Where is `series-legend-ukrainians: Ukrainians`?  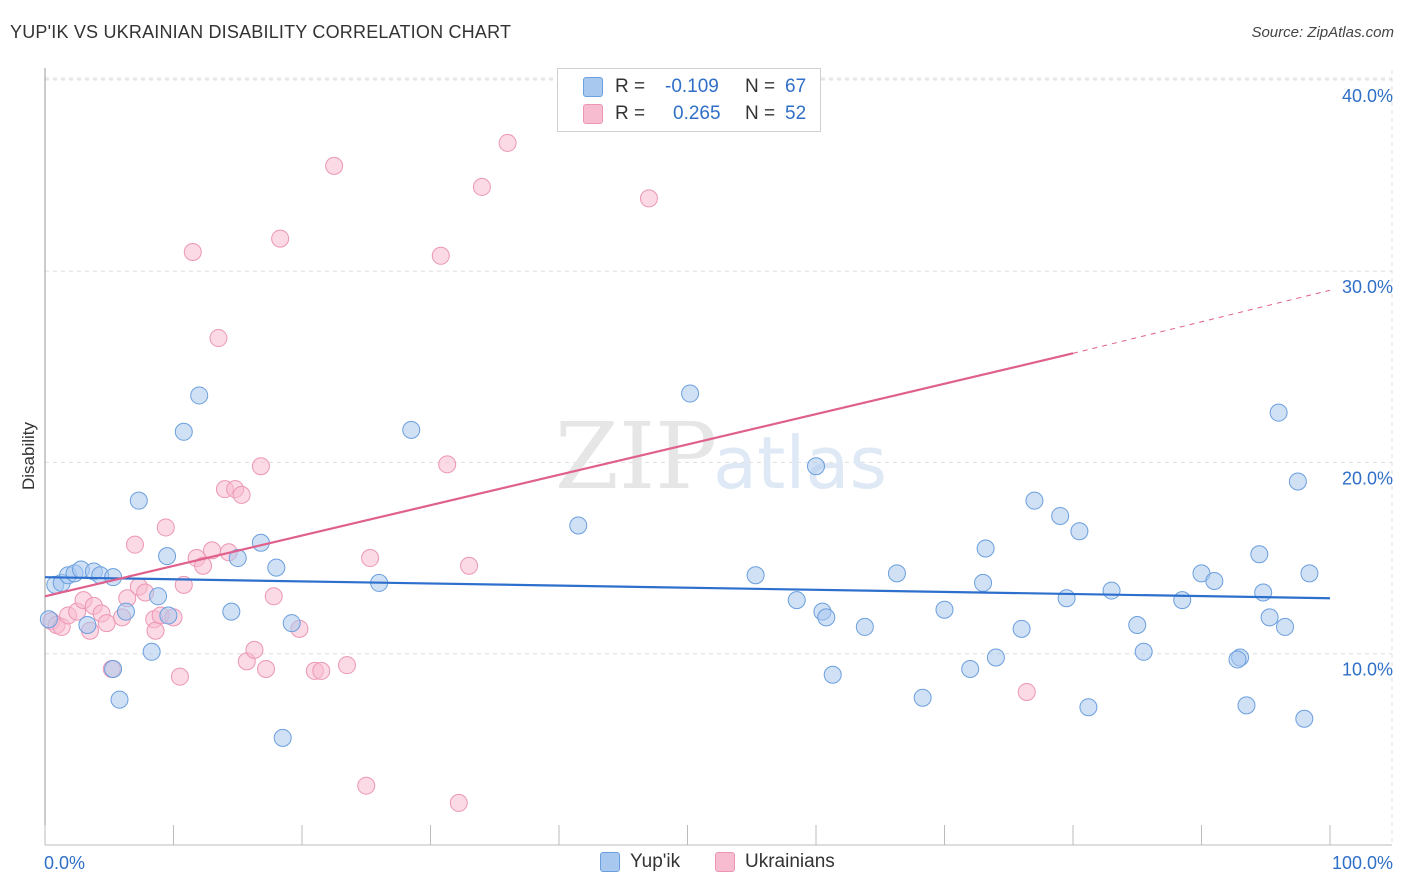 series-legend-ukrainians: Ukrainians is located at coordinates (775, 862).